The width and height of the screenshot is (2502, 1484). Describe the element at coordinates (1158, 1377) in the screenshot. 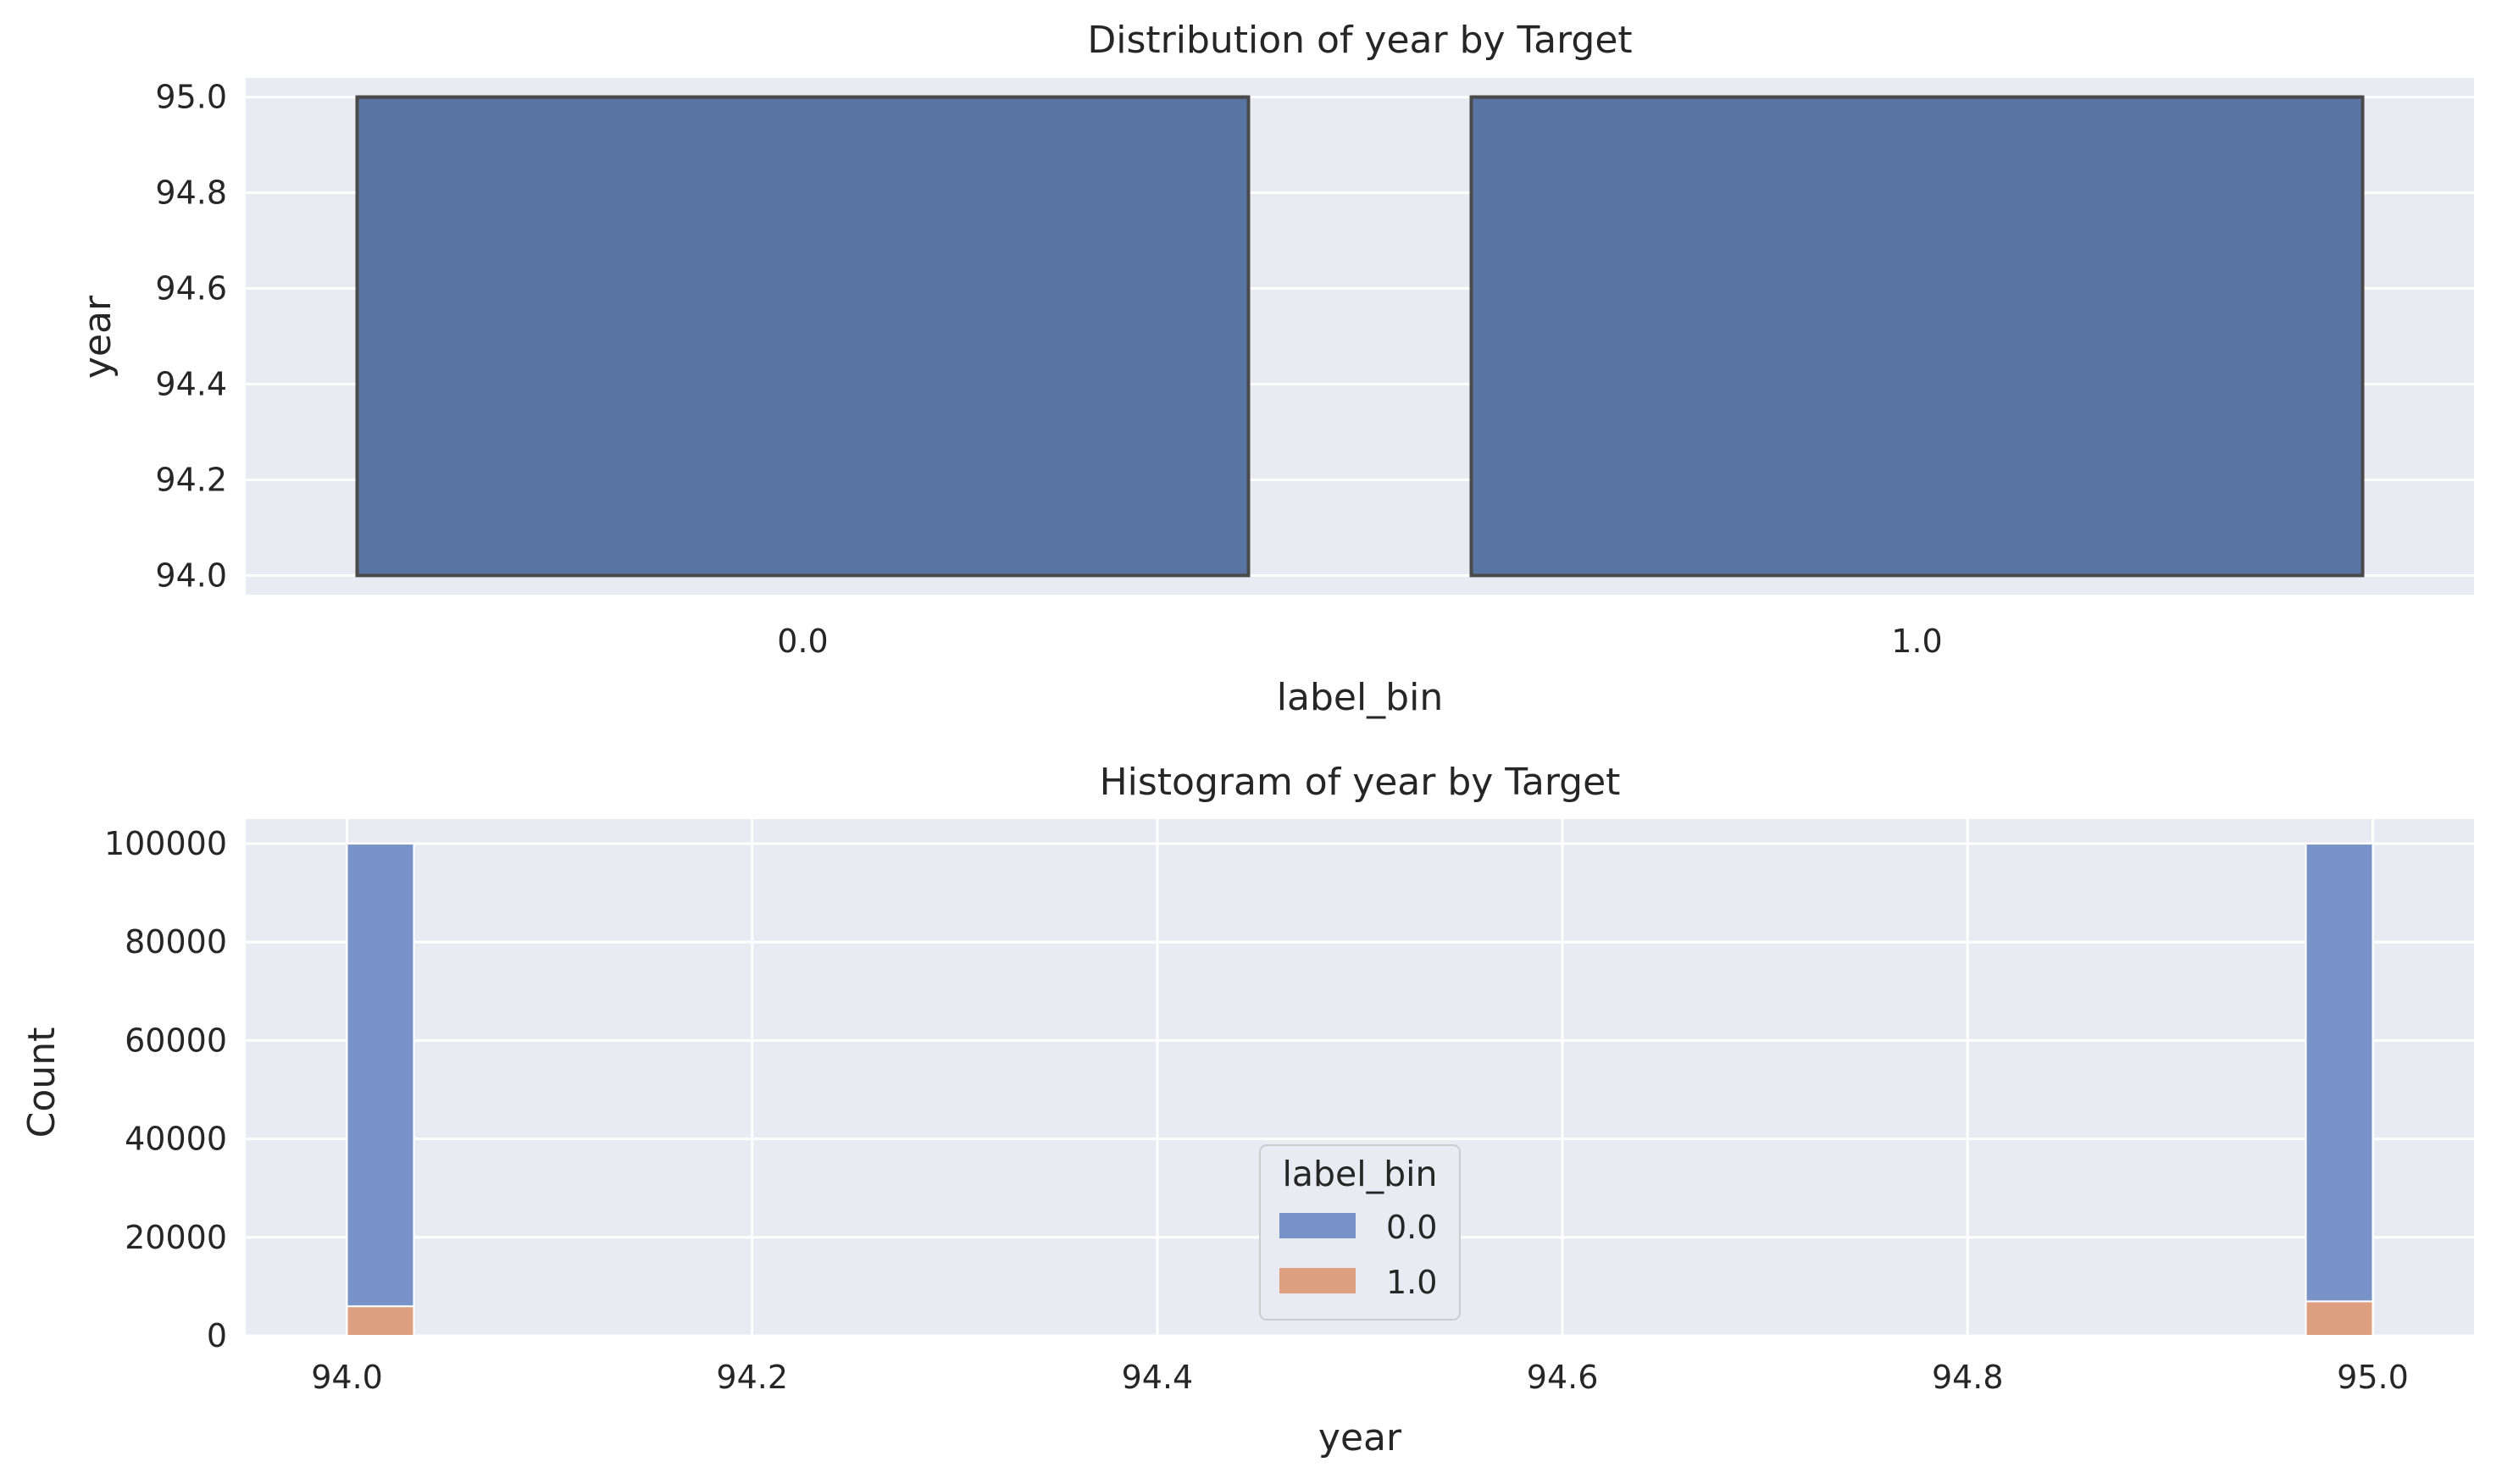

I see `histogram-x-tick-2: 94.4` at that location.